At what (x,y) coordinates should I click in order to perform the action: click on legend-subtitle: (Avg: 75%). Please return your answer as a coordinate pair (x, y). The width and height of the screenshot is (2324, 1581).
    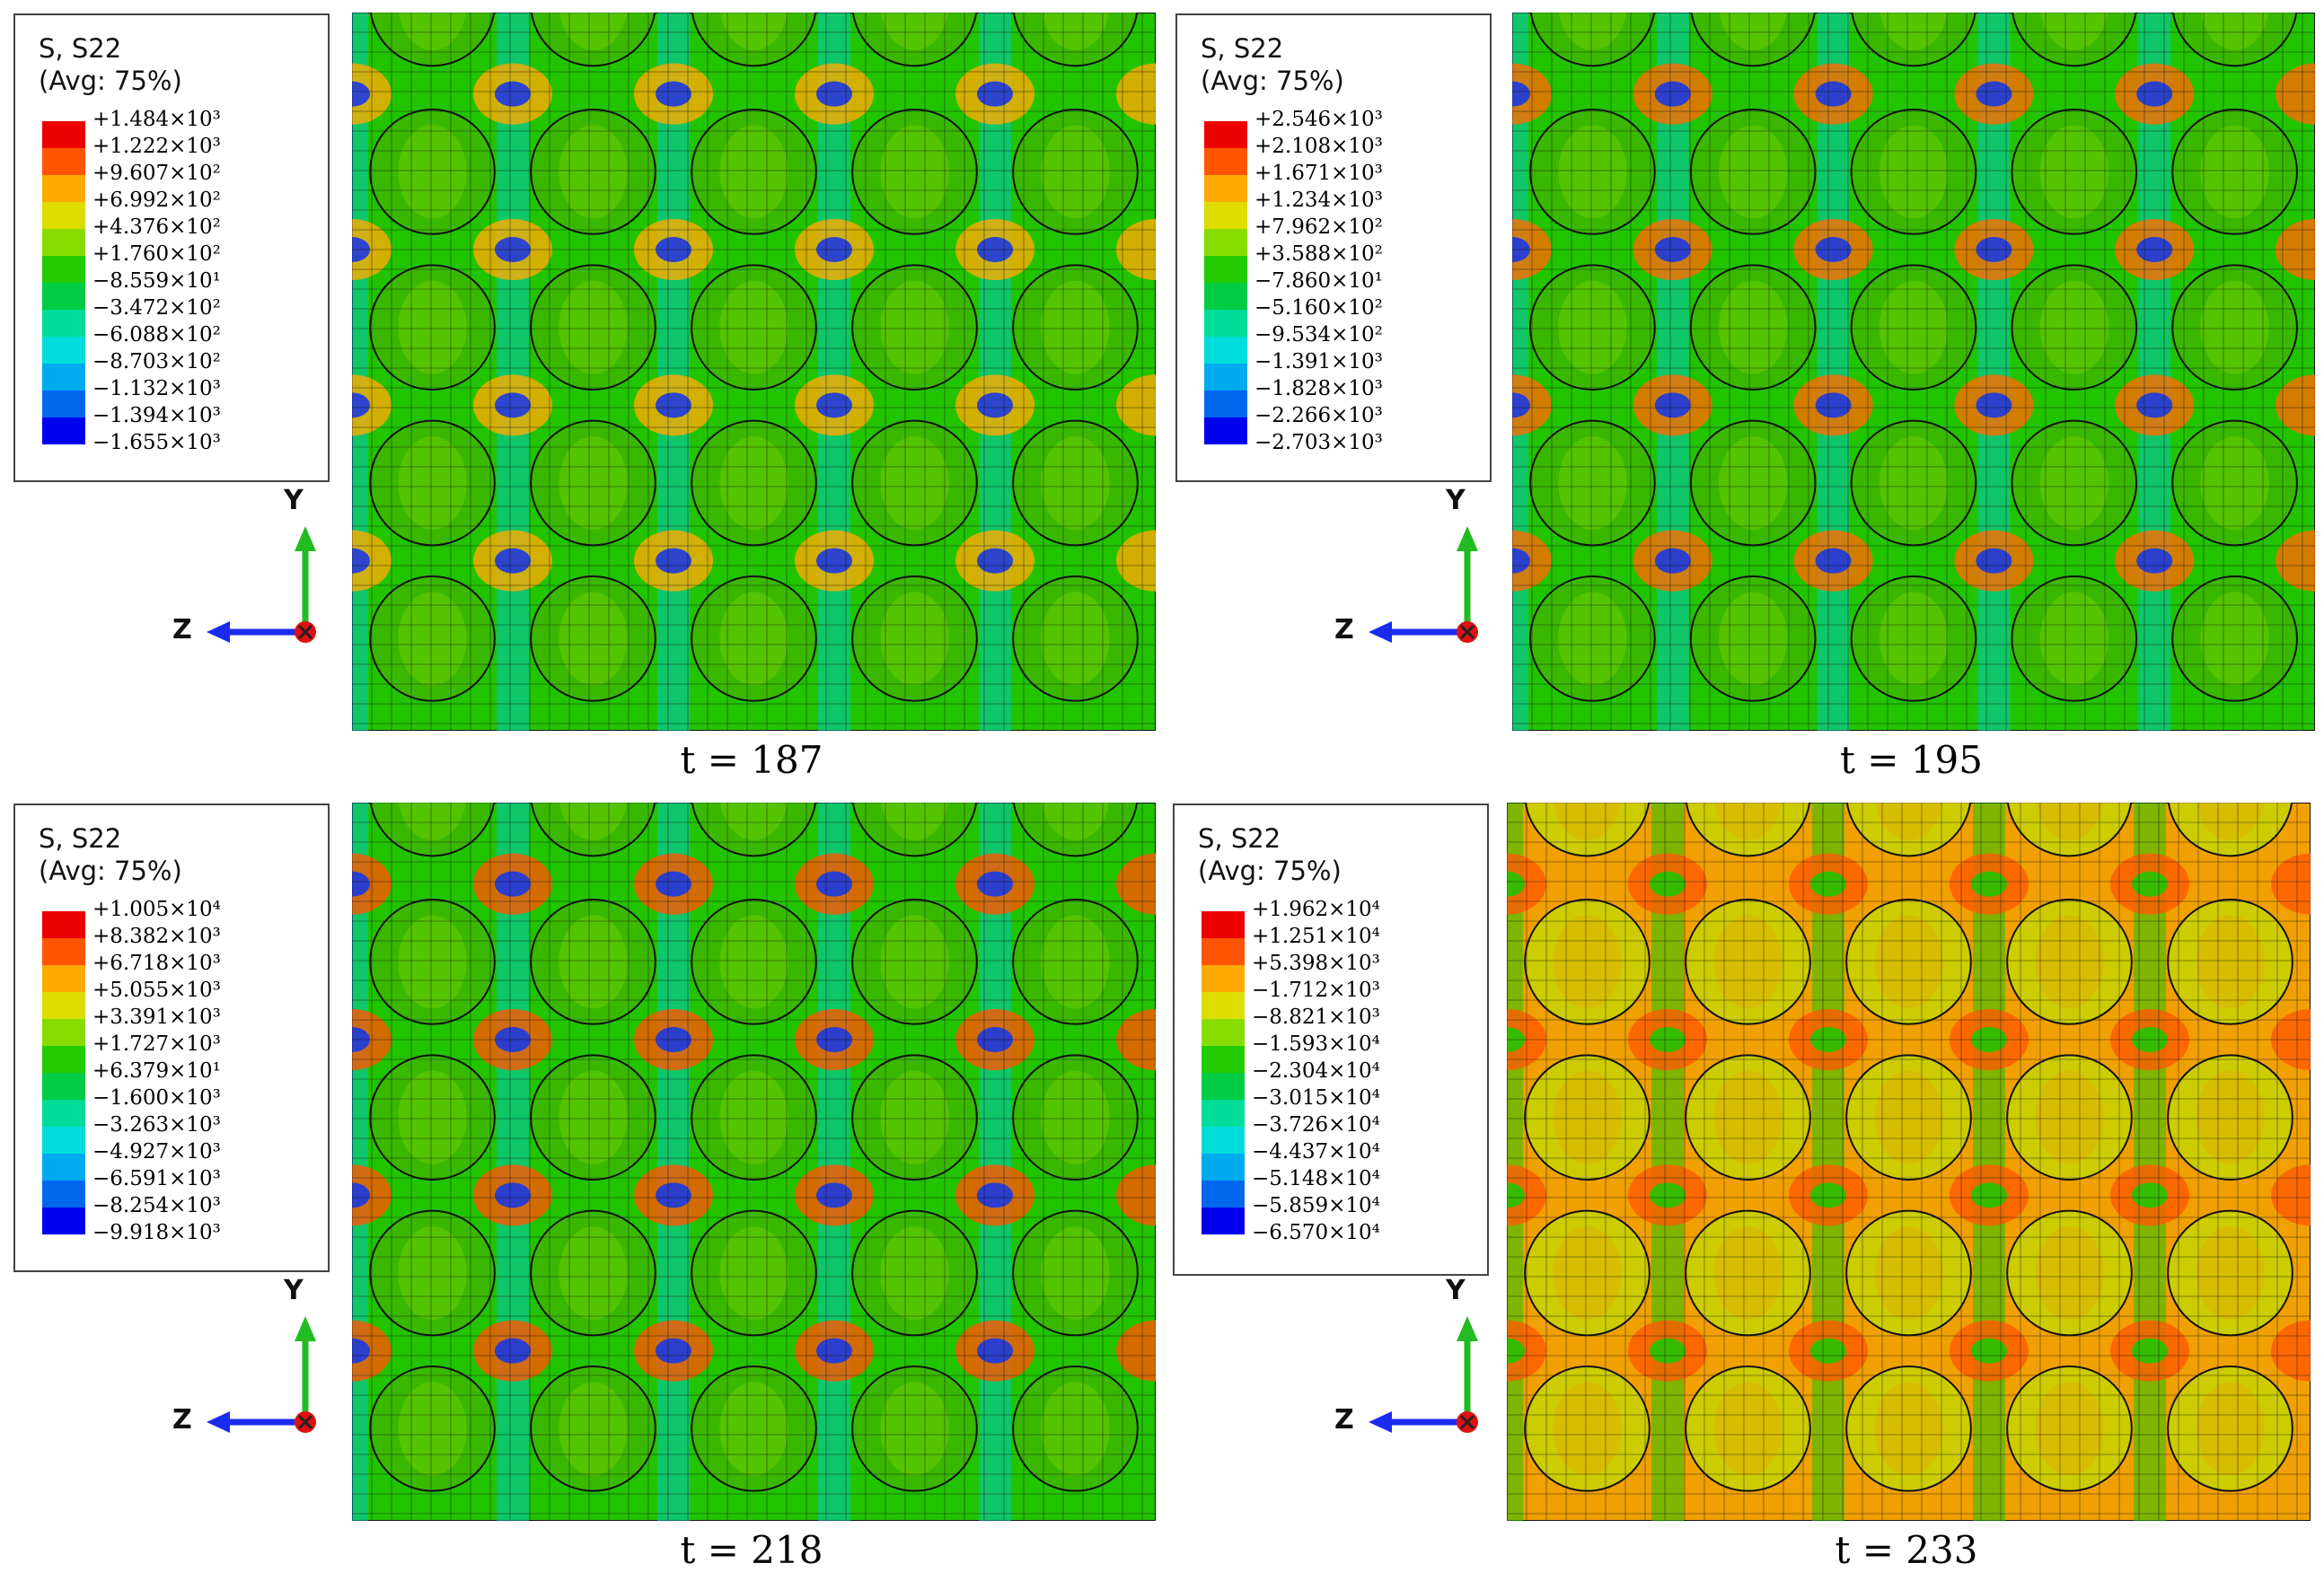
    Looking at the image, I should click on (111, 871).